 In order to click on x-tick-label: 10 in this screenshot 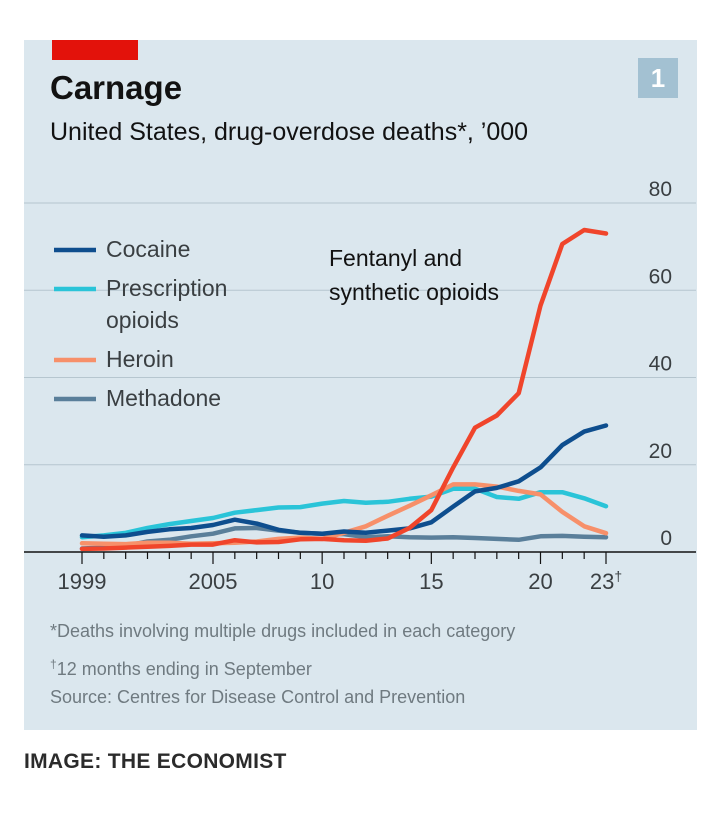, I will do `click(322, 581)`.